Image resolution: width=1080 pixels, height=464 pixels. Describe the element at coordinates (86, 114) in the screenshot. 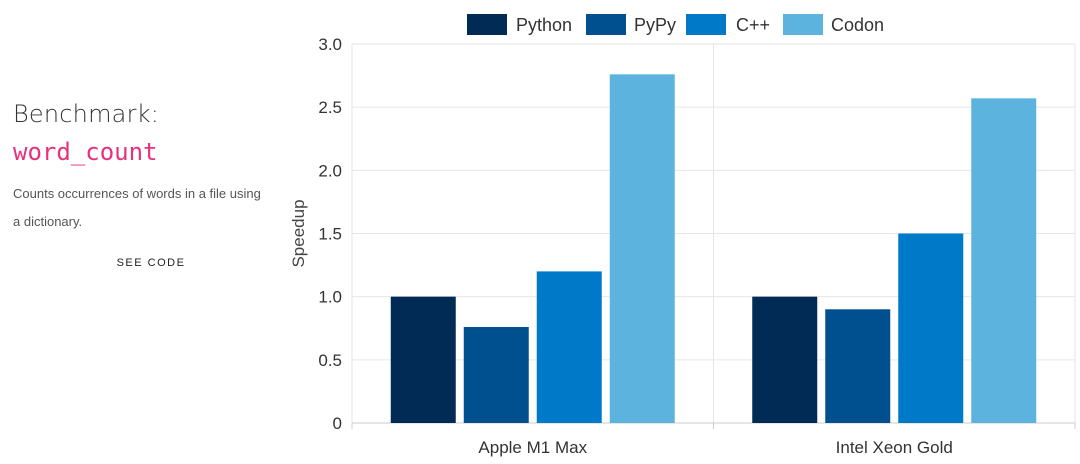

I see `benchmark-title: Benchmark:` at that location.